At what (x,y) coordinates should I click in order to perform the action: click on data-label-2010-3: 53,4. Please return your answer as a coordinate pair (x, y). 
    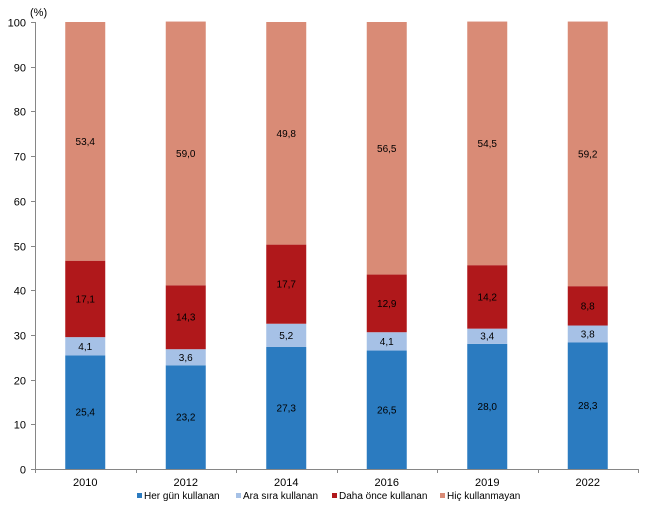
    Looking at the image, I should click on (86, 142).